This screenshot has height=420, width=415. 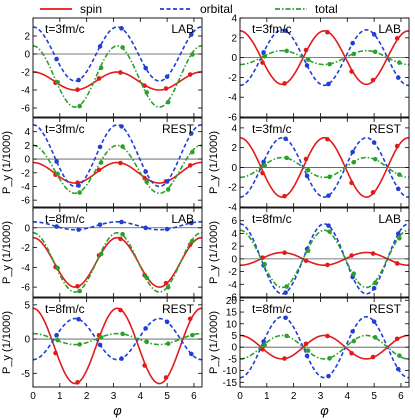 I want to click on x-tick-label: 4, so click(x=141, y=396).